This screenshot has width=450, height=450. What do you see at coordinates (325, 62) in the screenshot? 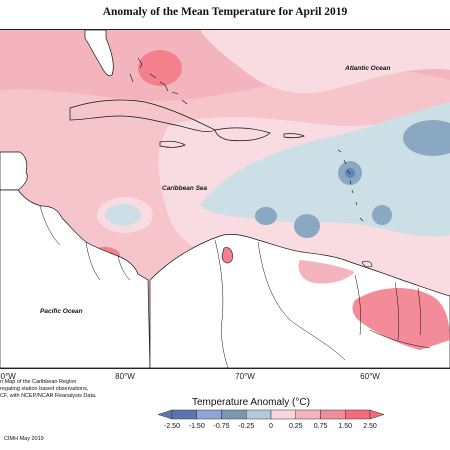
I see `light-warm-zone-north-east` at bounding box center [325, 62].